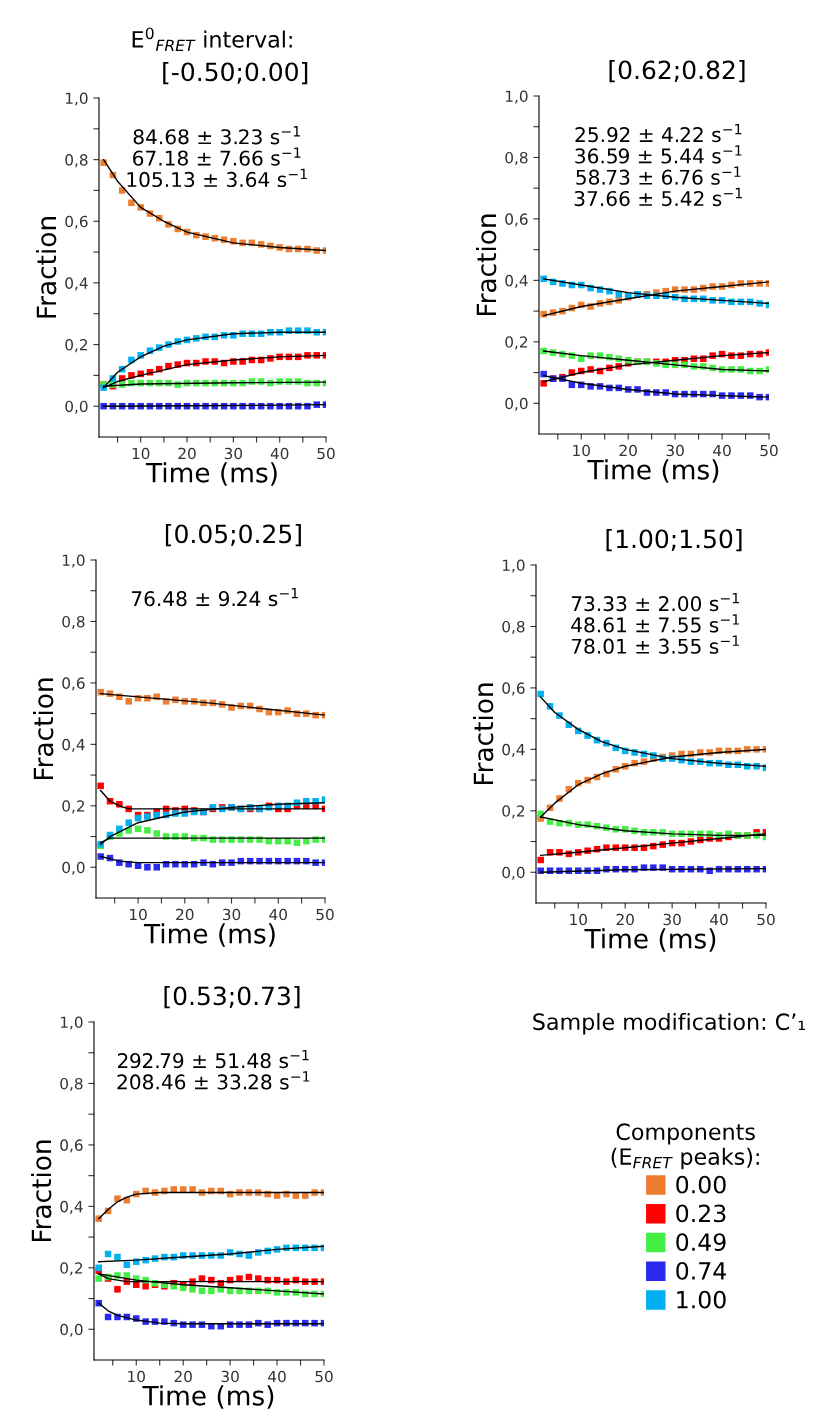  Describe the element at coordinates (232, 997) in the screenshot. I see `chart-title: [0.53;0.73]` at that location.